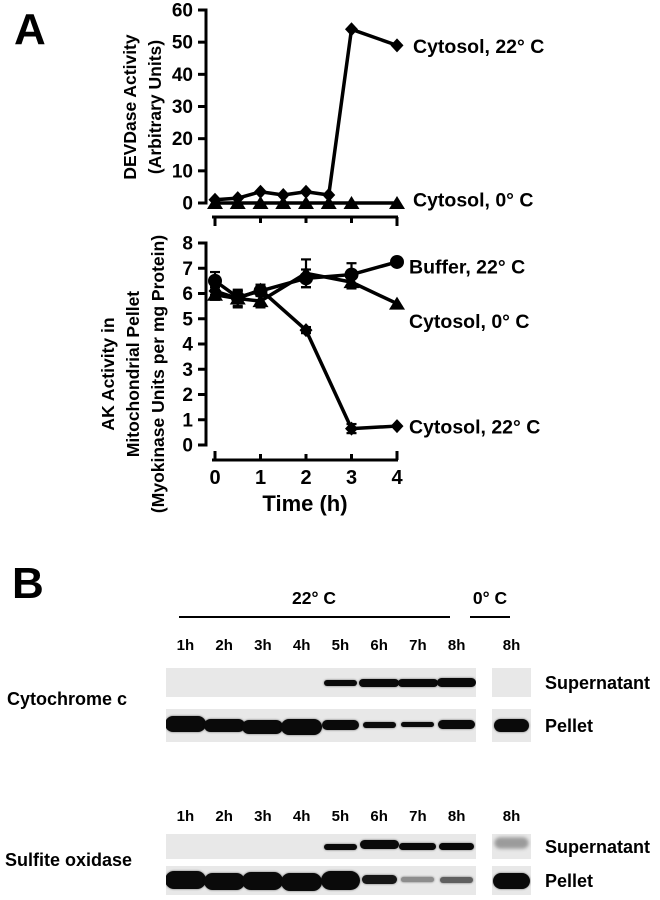  What do you see at coordinates (69, 860) in the screenshot?
I see `protein-label-sulfite-oxidase: Sulfite oxidase` at bounding box center [69, 860].